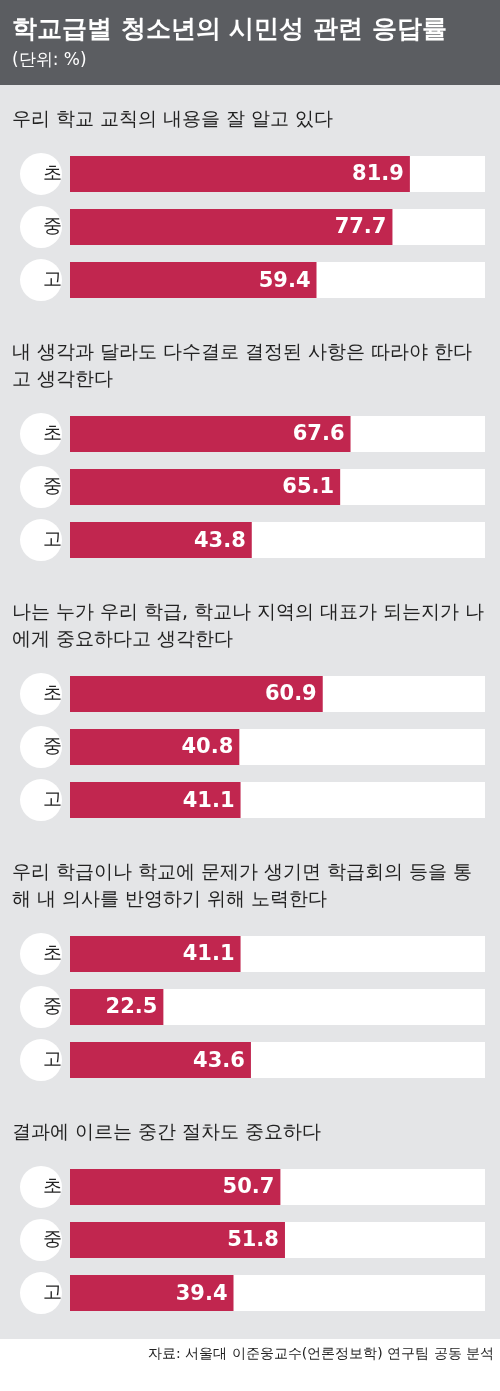  What do you see at coordinates (50, 59) in the screenshot?
I see `text: (단위: %)` at bounding box center [50, 59].